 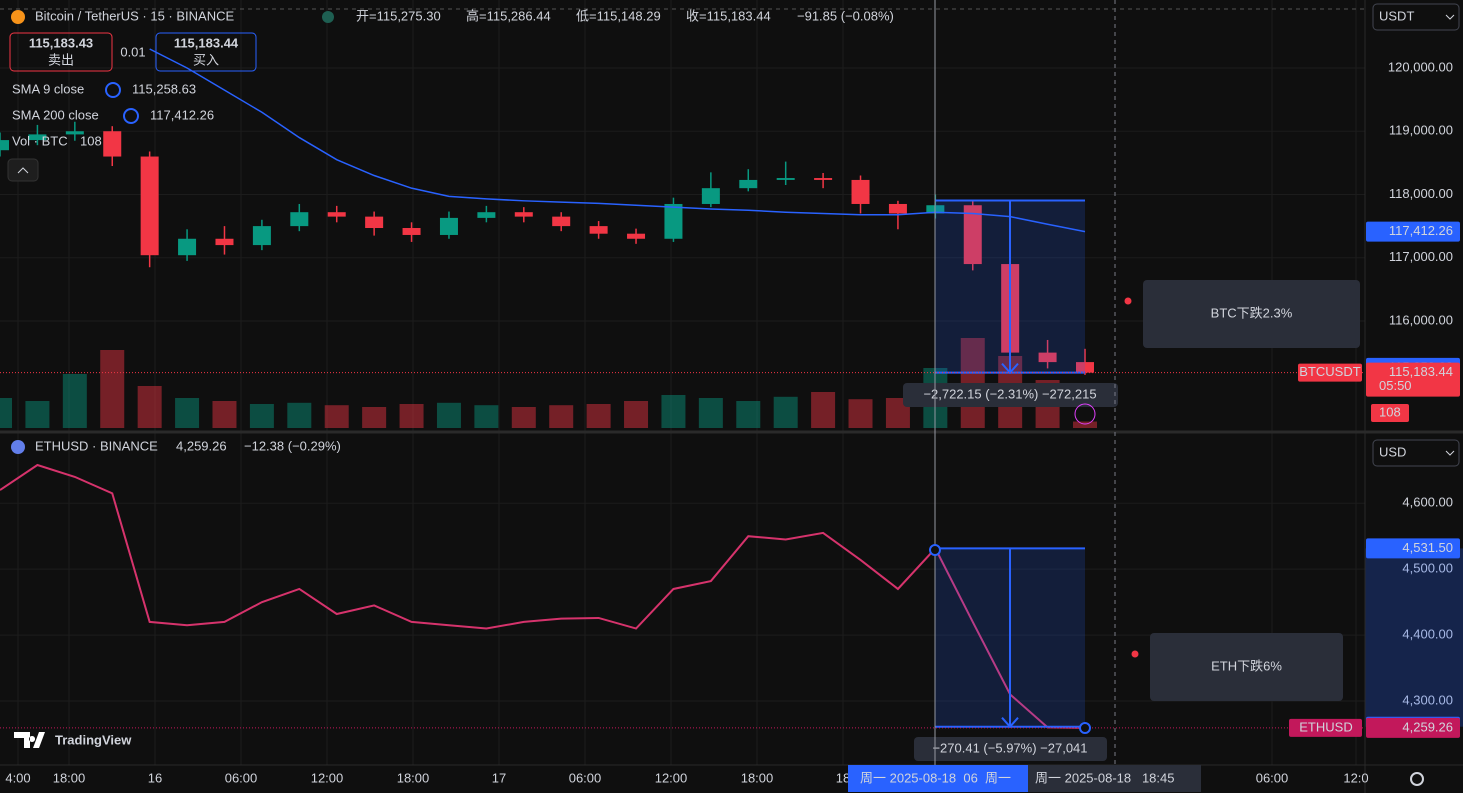 I want to click on y-tick-label: 4,300.00, so click(x=1427, y=699).